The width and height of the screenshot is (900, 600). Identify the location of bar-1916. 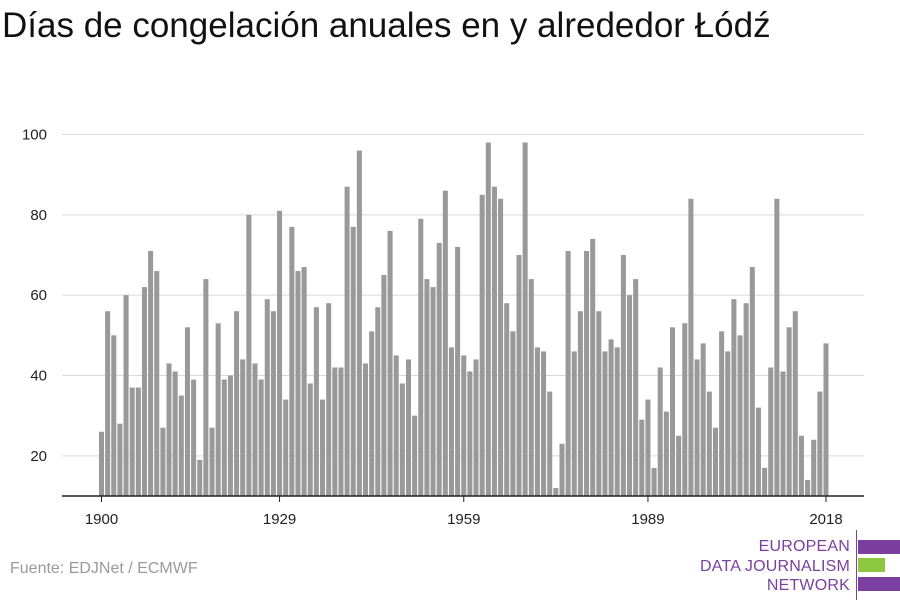
(200, 477).